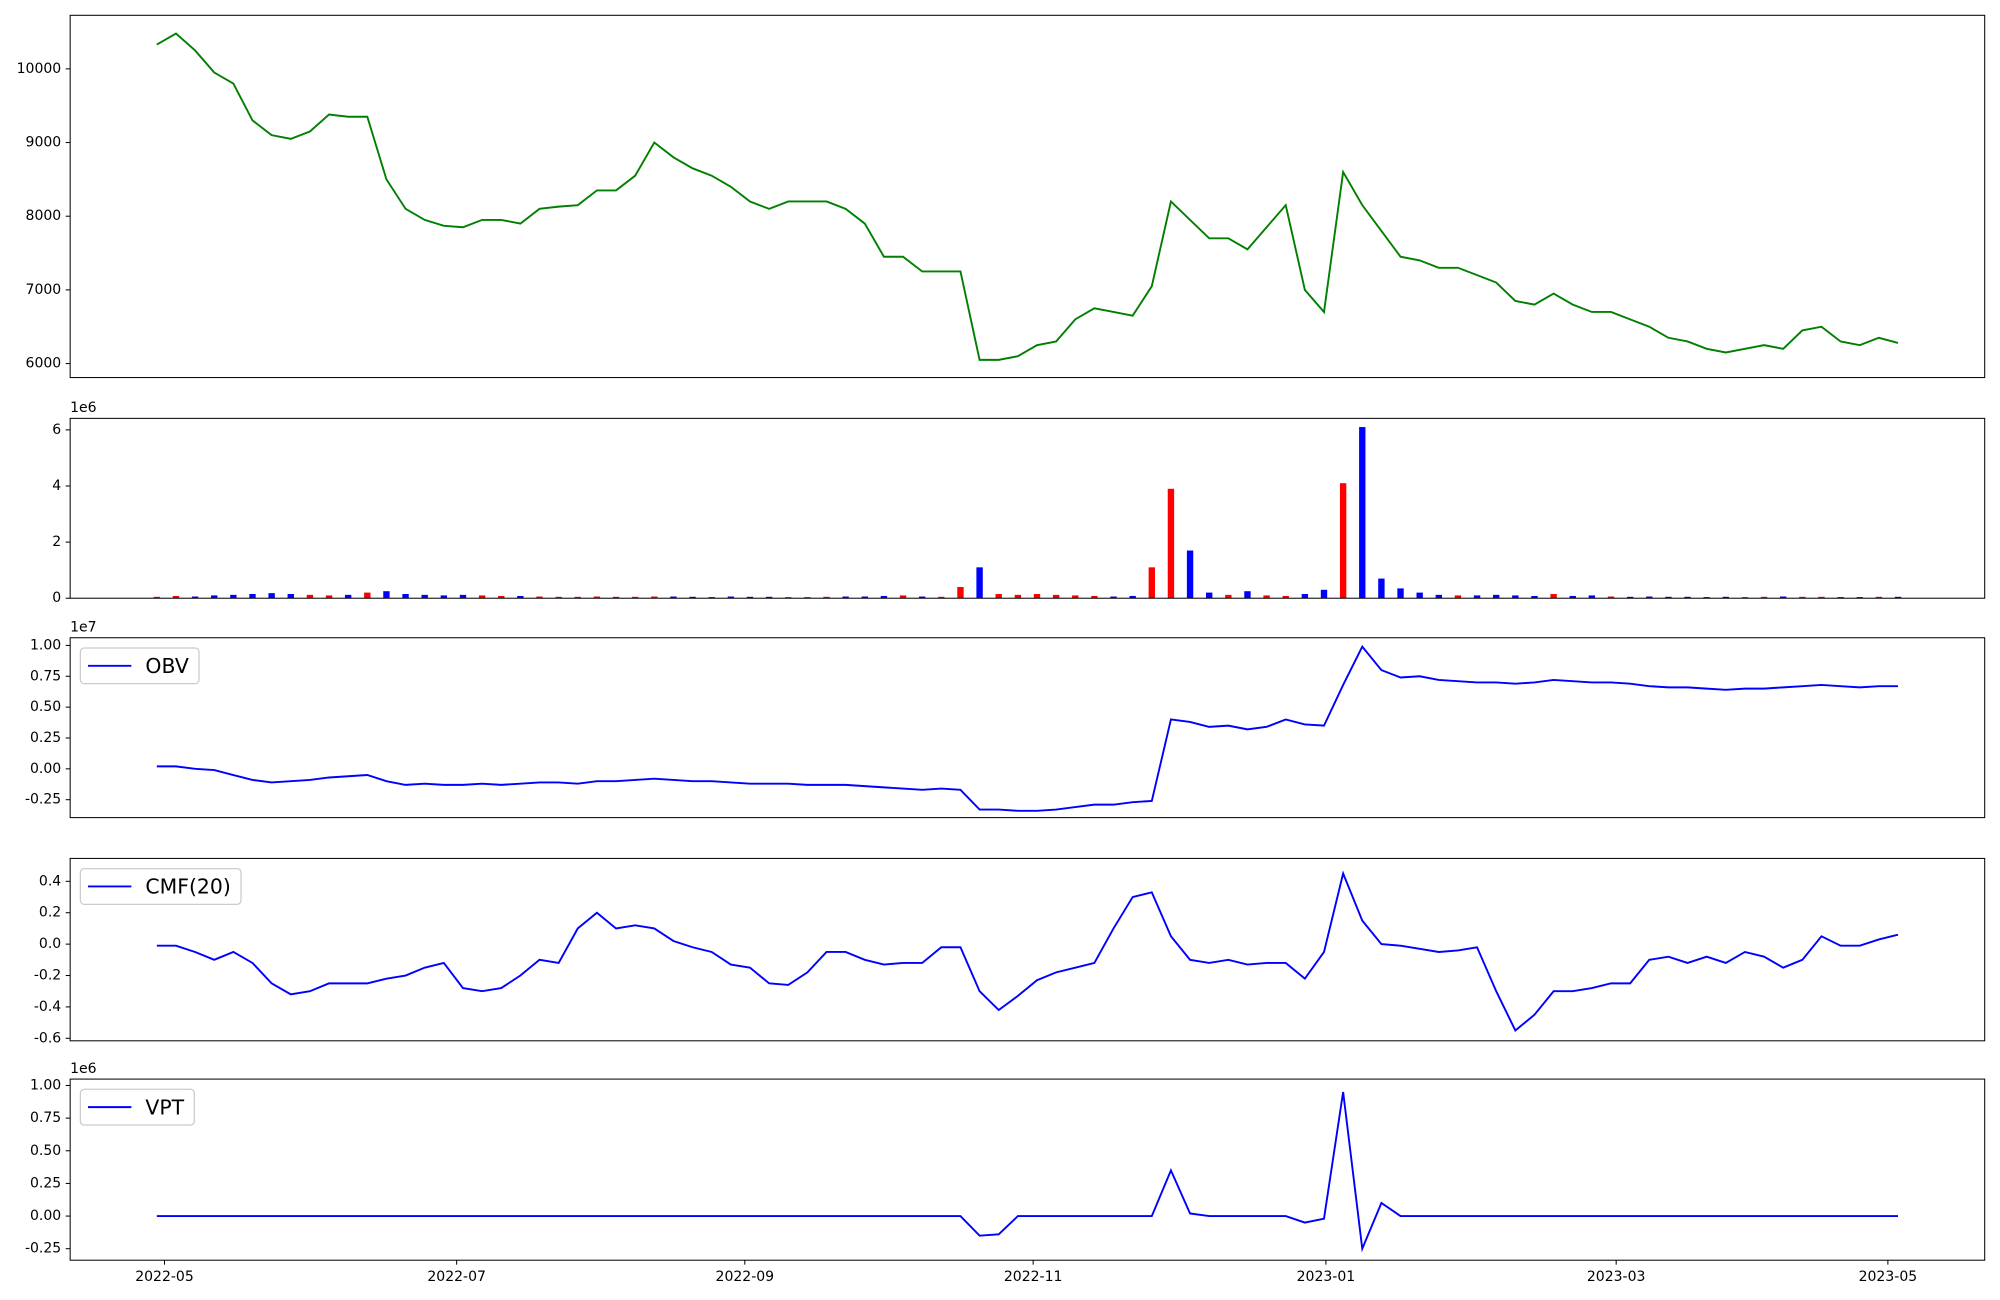  Describe the element at coordinates (47, 976) in the screenshot. I see `y-tick-label: -0.2` at that location.